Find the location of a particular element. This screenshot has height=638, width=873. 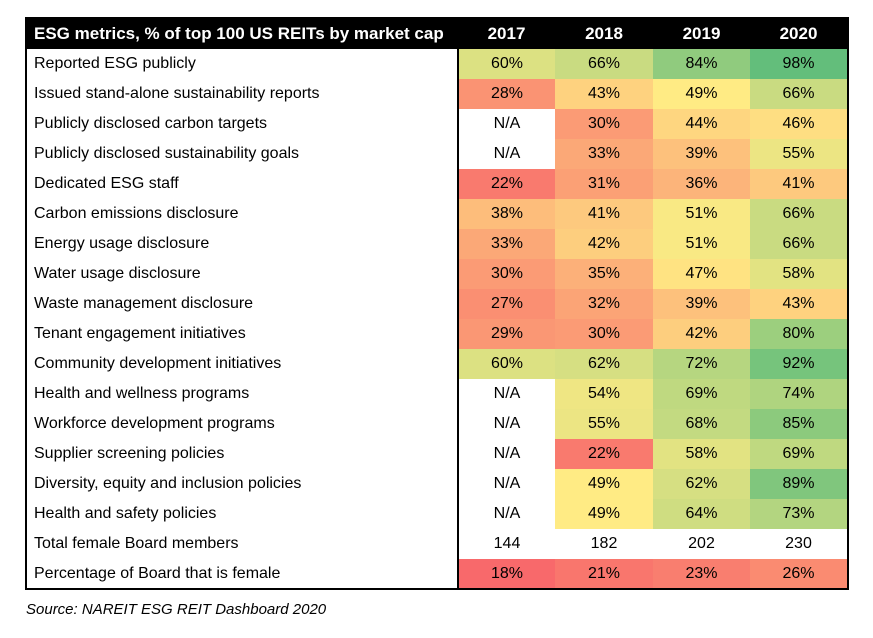

value-cell: 73% is located at coordinates (799, 514).